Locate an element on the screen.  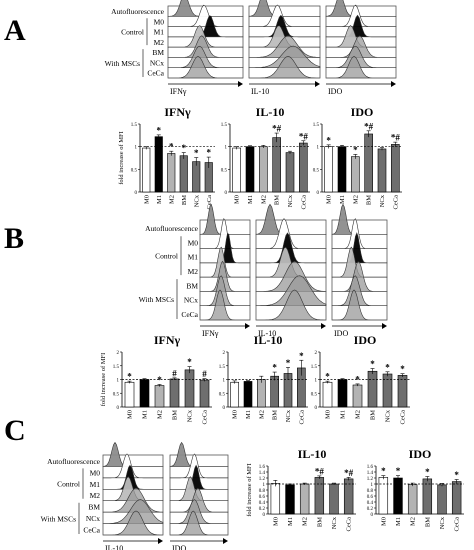
chart-c-ido-significance-m0: * is located at coordinates (383, 471).